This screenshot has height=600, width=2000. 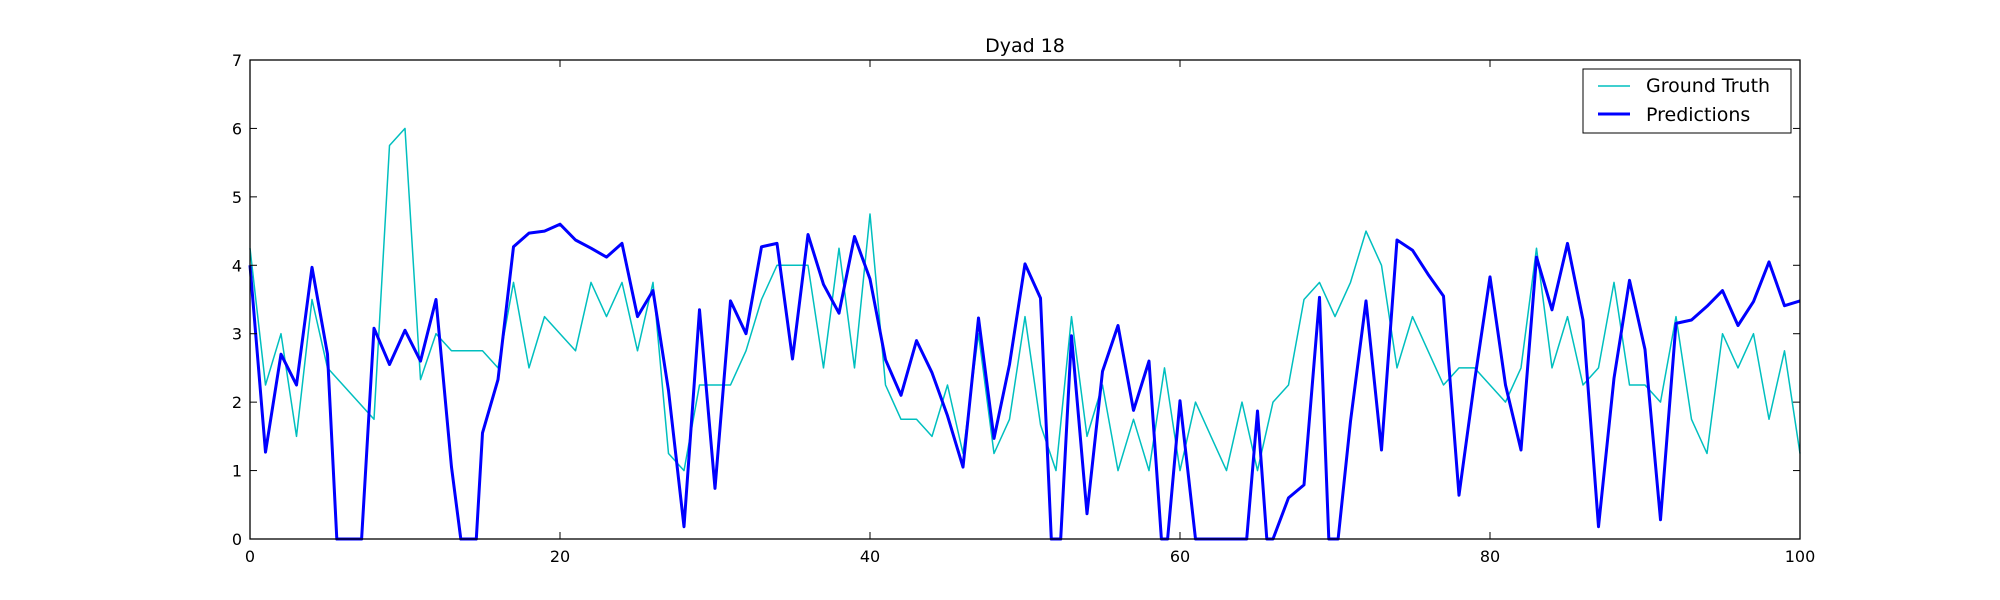 What do you see at coordinates (1800, 556) in the screenshot?
I see `x-tick-label: 100` at bounding box center [1800, 556].